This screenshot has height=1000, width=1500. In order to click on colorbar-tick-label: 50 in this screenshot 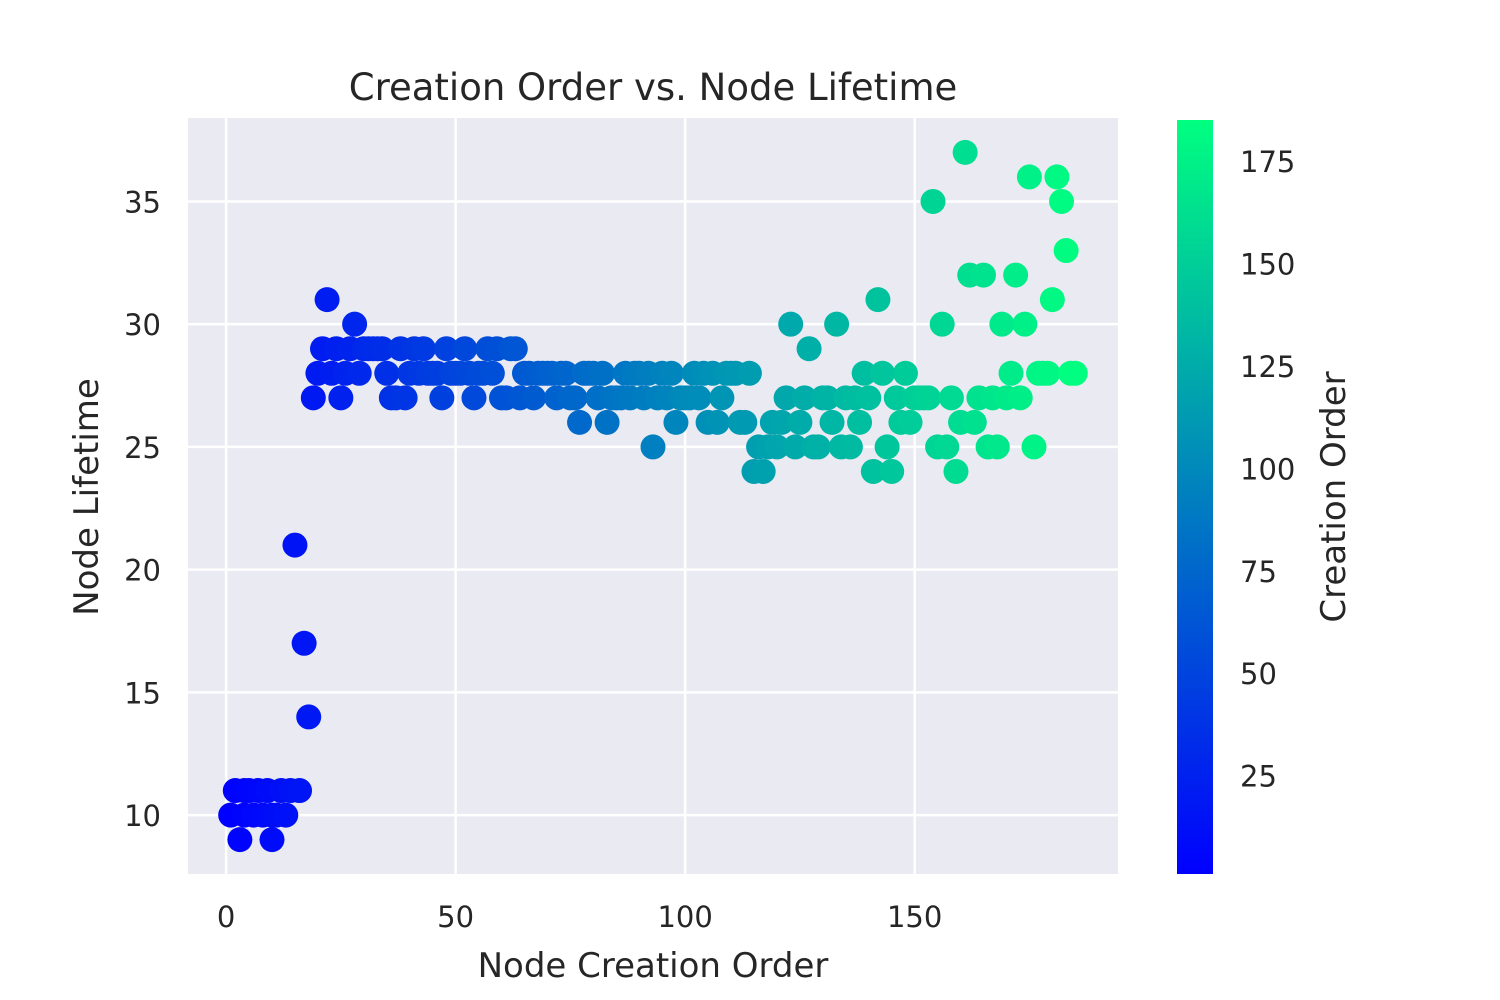, I will do `click(1258, 674)`.